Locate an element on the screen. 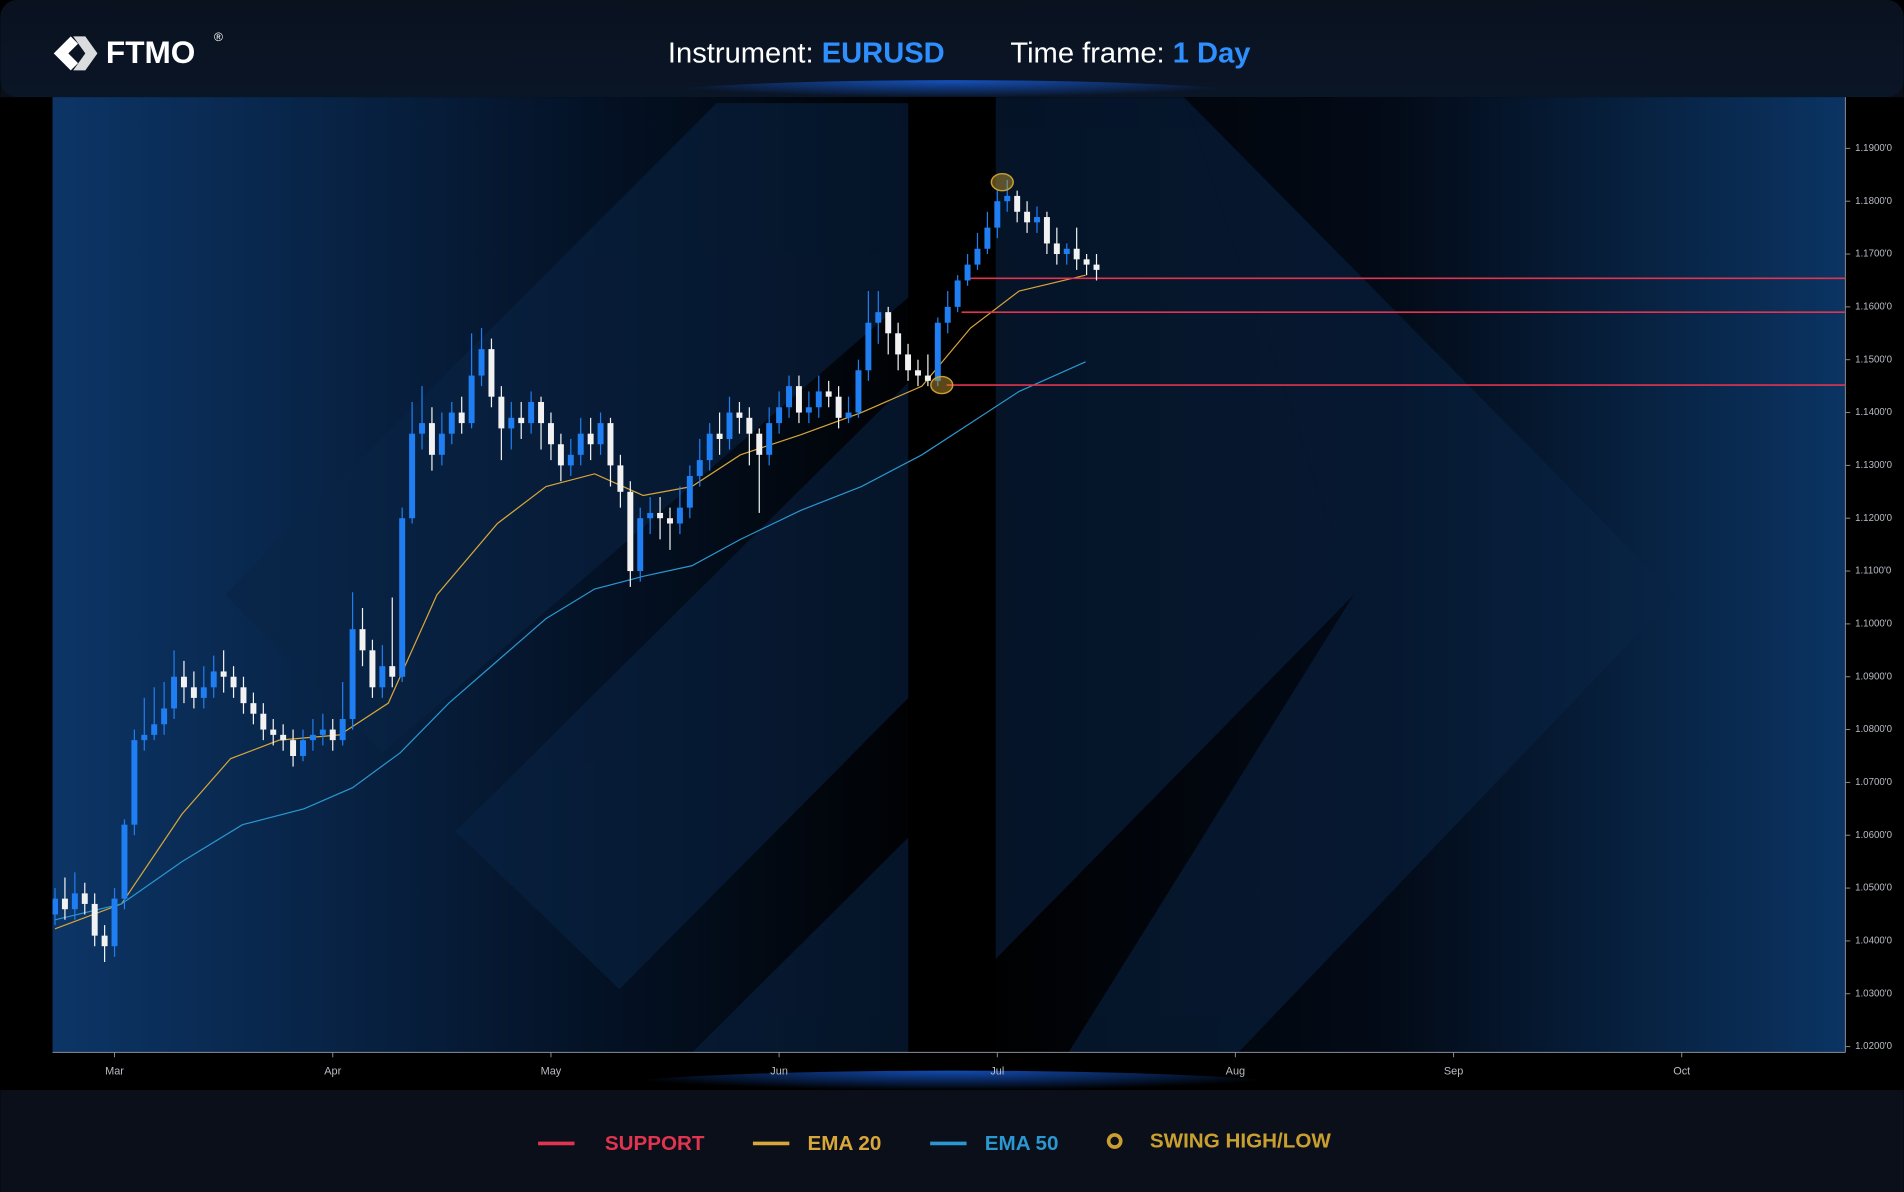  y-tick-label: 1.0300'0 is located at coordinates (1874, 993).